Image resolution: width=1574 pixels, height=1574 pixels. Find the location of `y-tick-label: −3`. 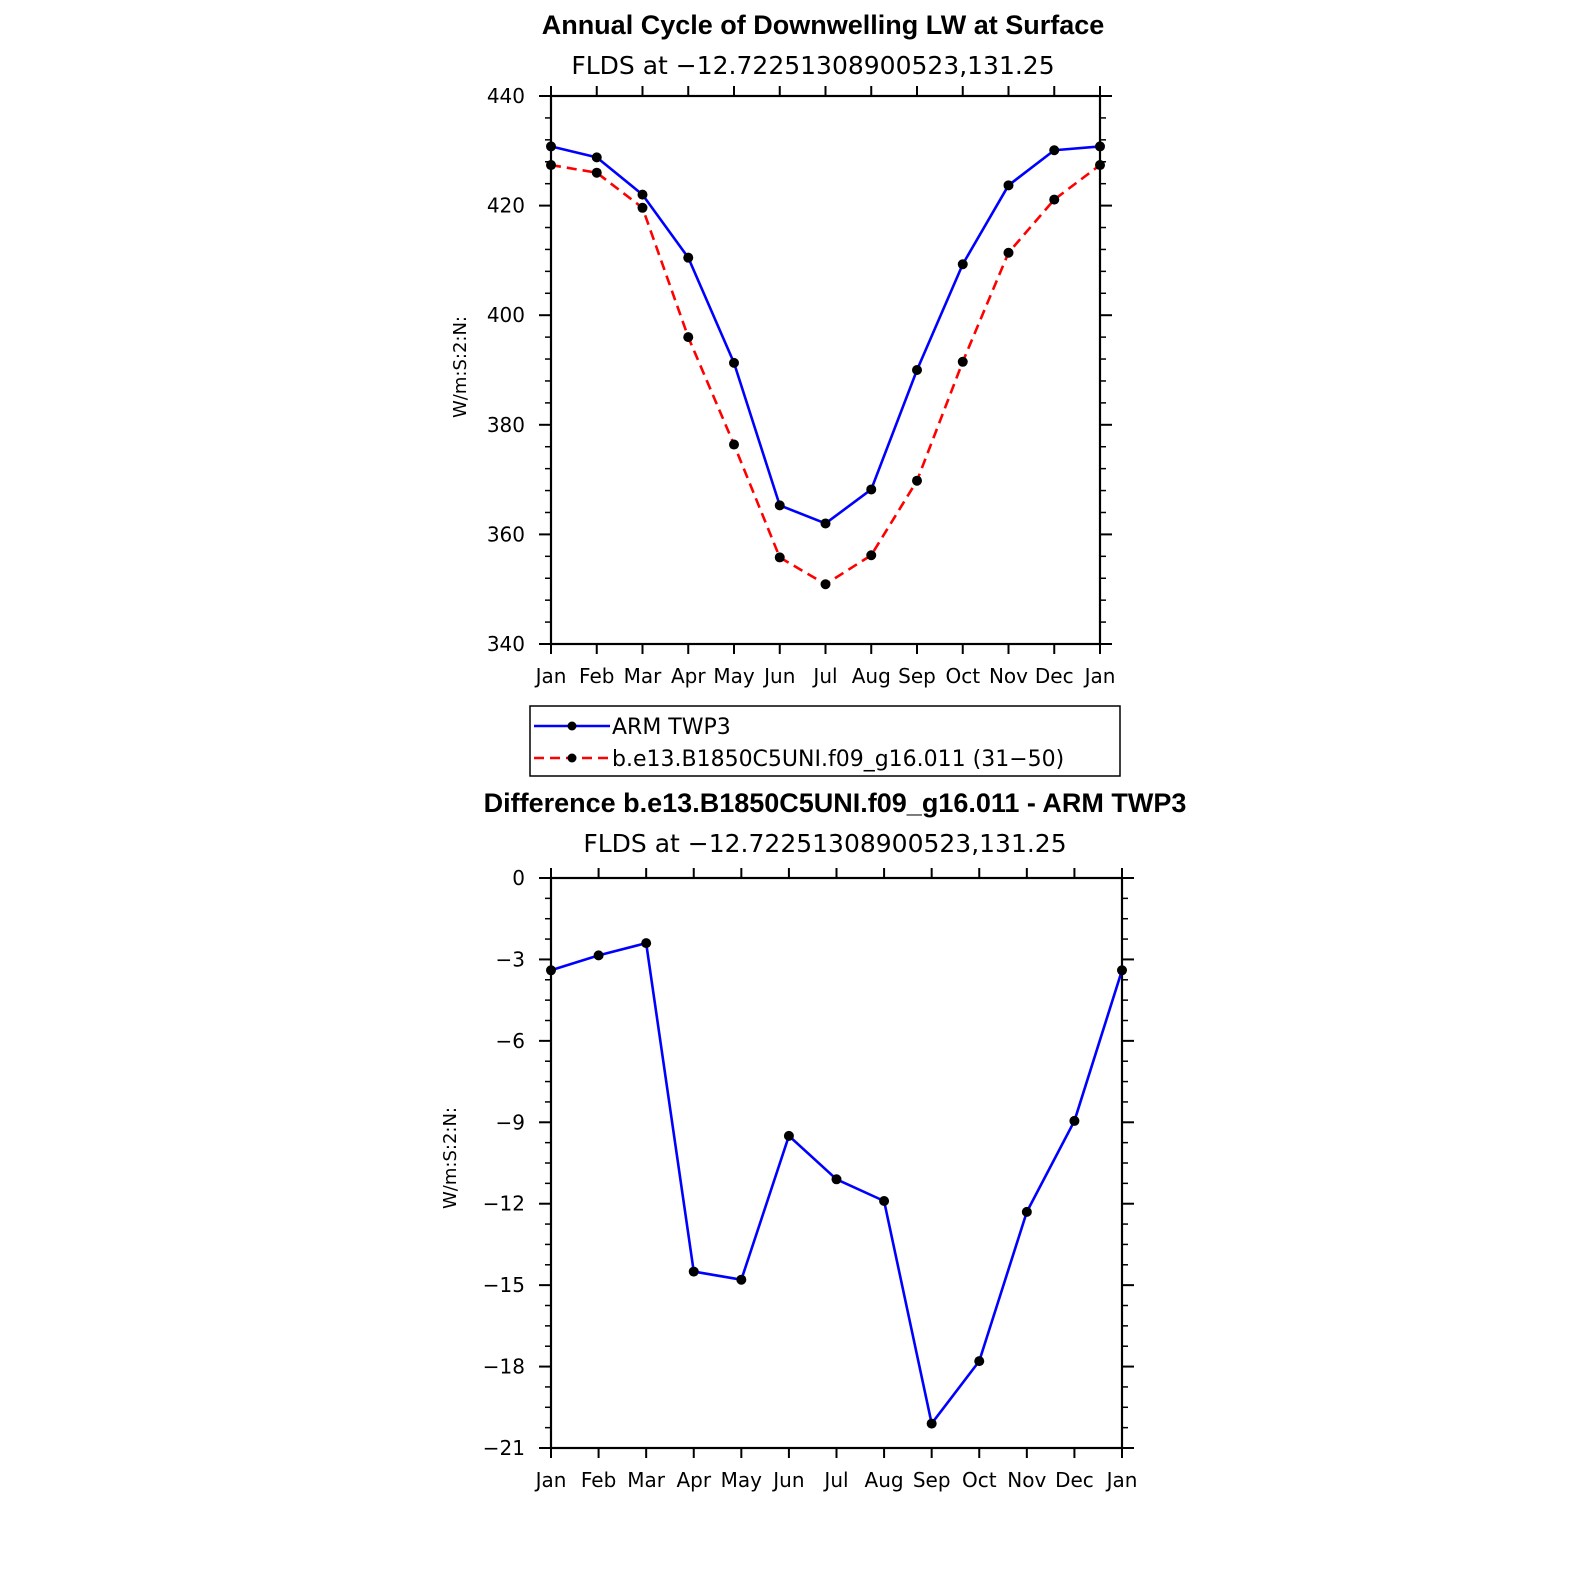

y-tick-label: −3 is located at coordinates (510, 959).